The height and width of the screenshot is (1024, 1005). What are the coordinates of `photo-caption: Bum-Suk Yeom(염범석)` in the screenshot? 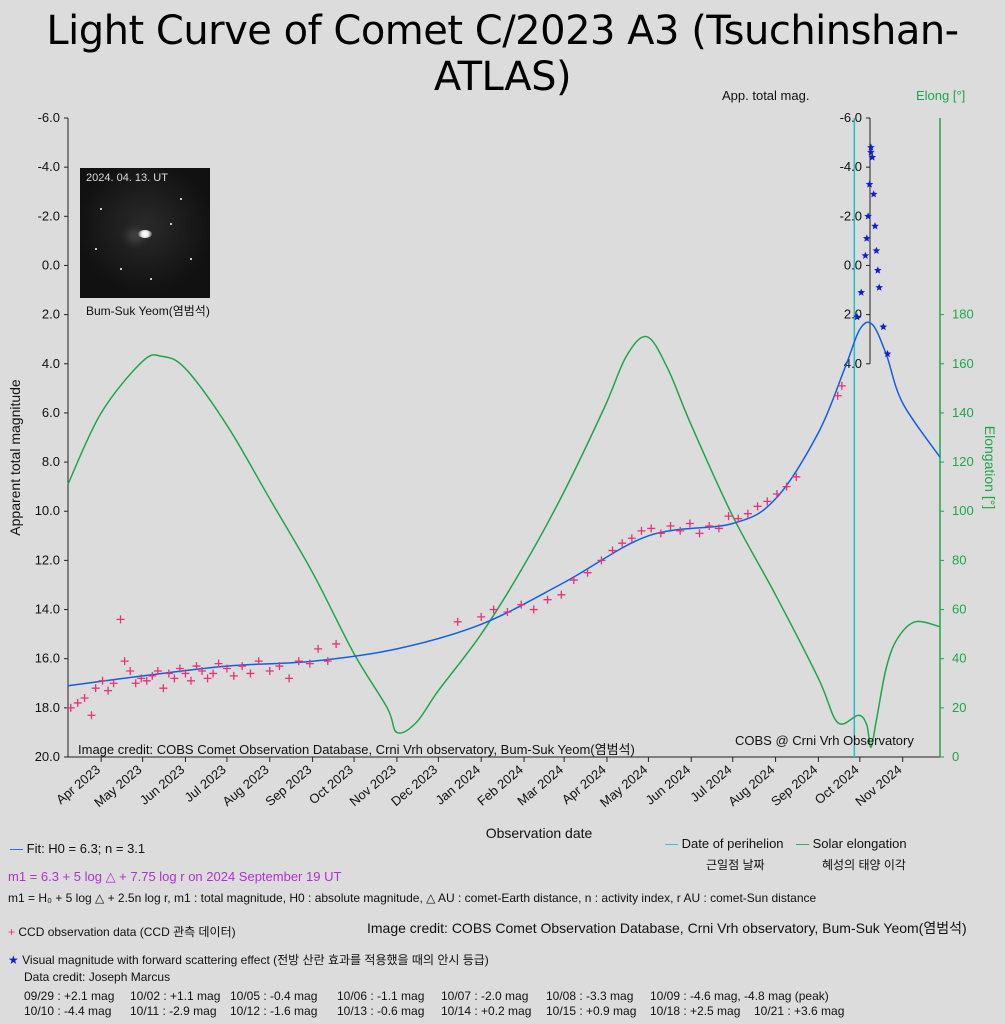 It's located at (148, 311).